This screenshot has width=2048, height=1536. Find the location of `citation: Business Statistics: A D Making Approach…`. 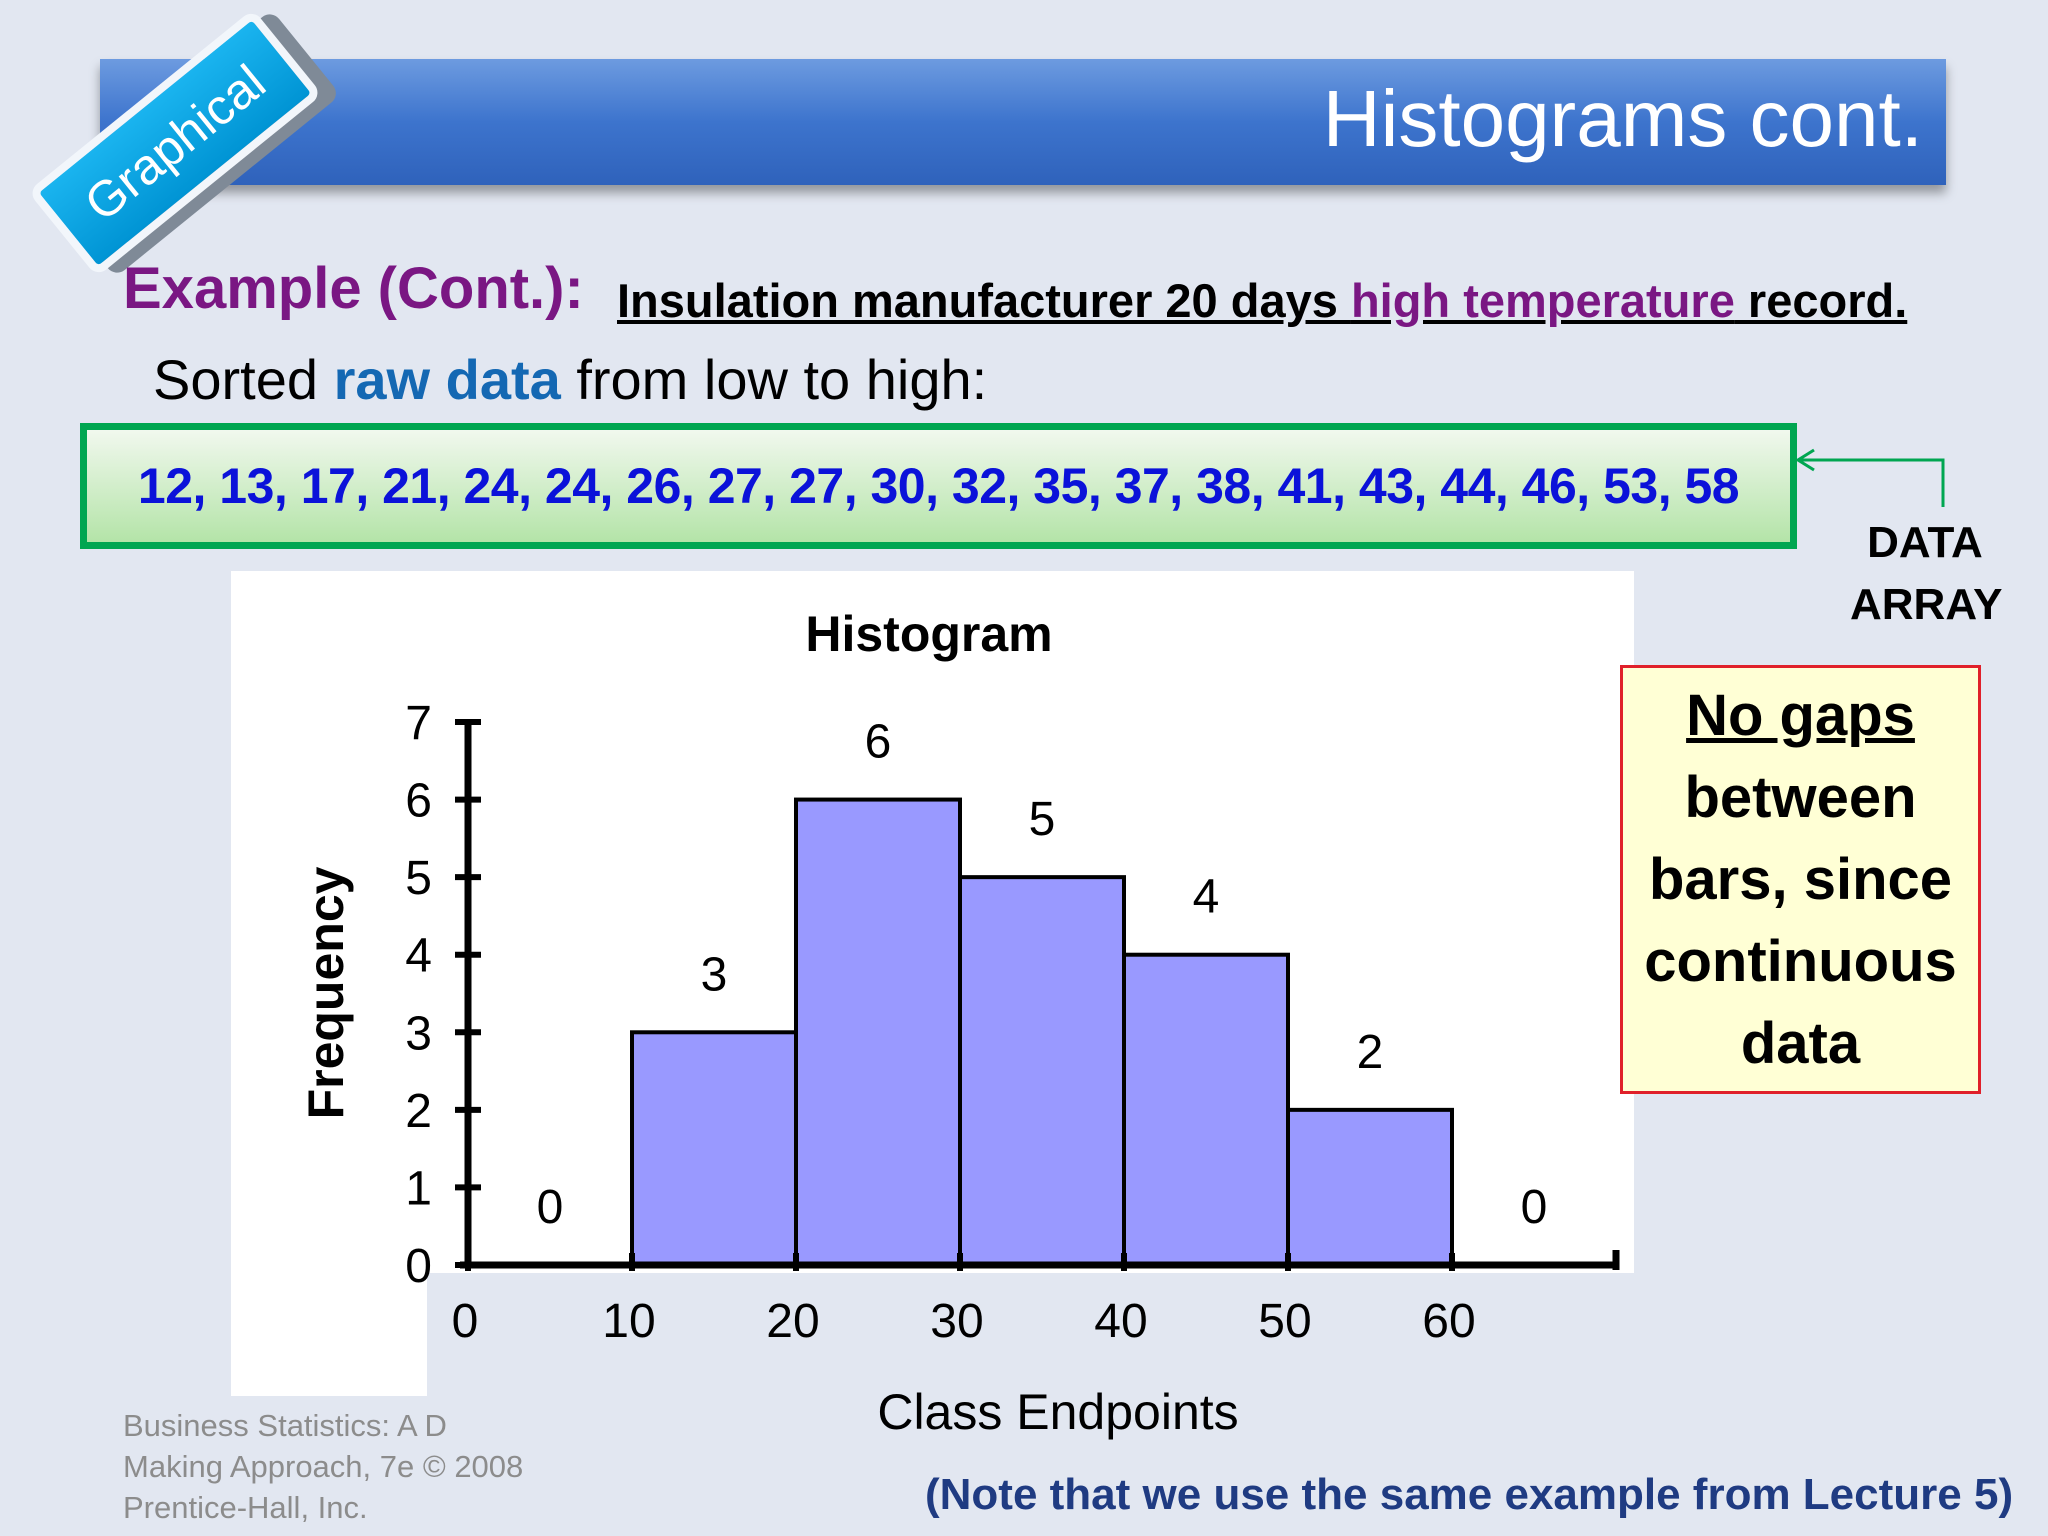

citation: Business Statistics: A D Making Approach… is located at coordinates (323, 1466).